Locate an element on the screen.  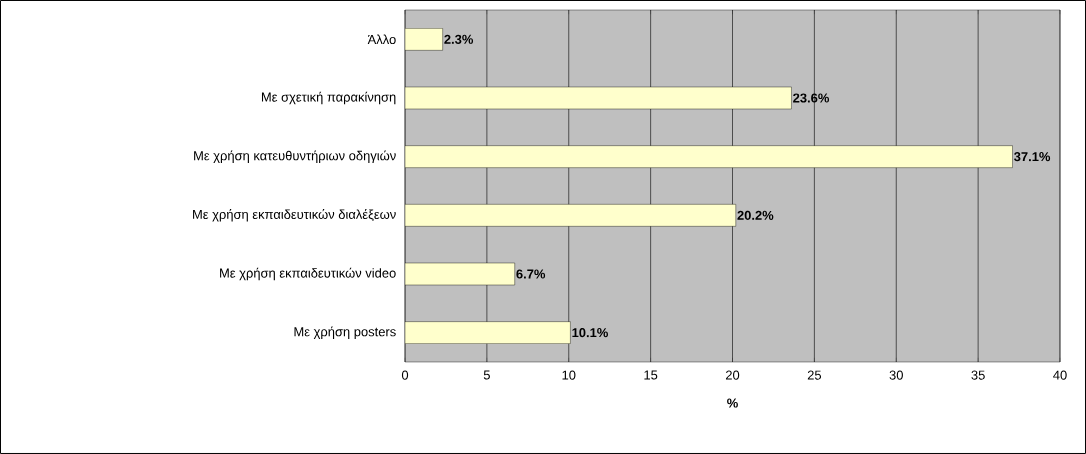
x-tick-label: 25 is located at coordinates (814, 375).